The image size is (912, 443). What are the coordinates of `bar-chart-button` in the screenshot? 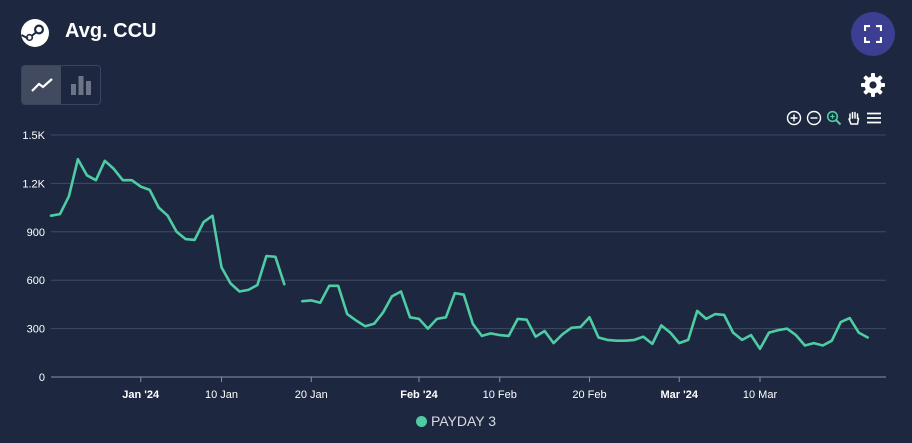 It's located at (80, 85).